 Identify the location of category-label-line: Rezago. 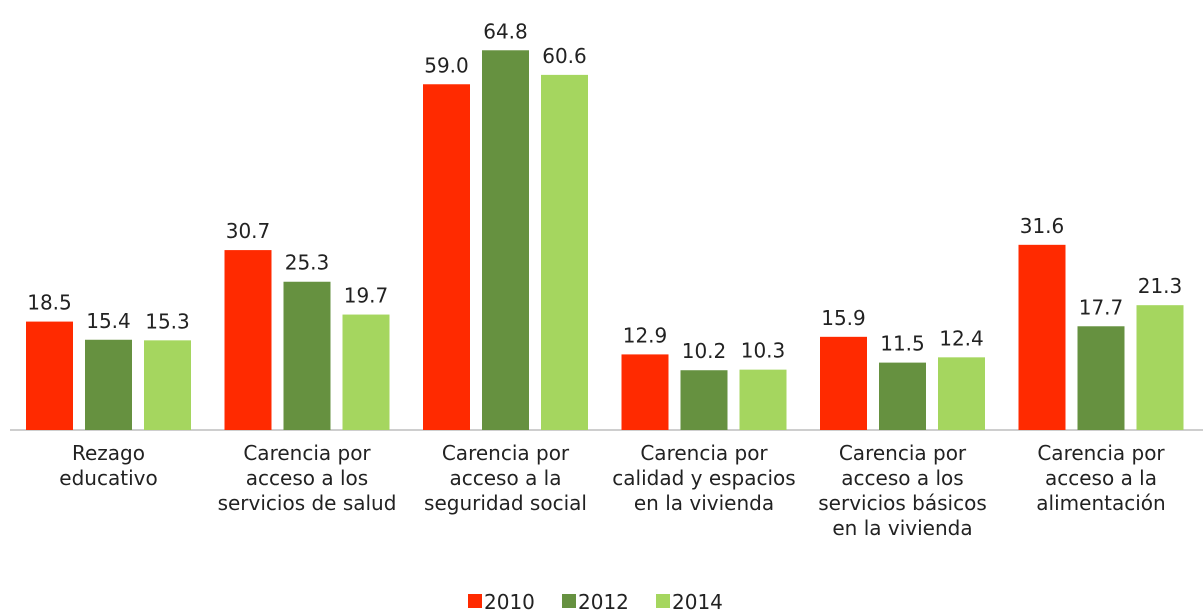
(108, 453).